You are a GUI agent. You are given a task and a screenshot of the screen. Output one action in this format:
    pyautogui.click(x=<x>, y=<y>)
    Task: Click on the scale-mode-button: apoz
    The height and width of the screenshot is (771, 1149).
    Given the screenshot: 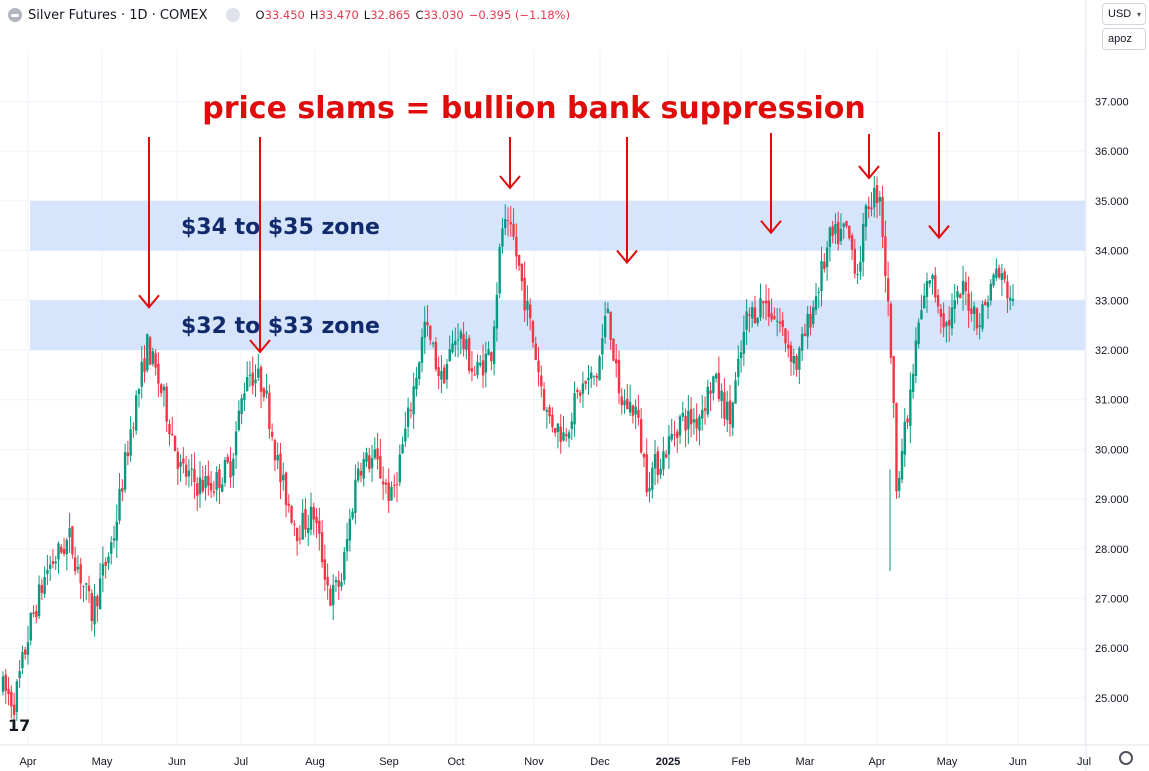 What is the action you would take?
    pyautogui.click(x=1124, y=39)
    